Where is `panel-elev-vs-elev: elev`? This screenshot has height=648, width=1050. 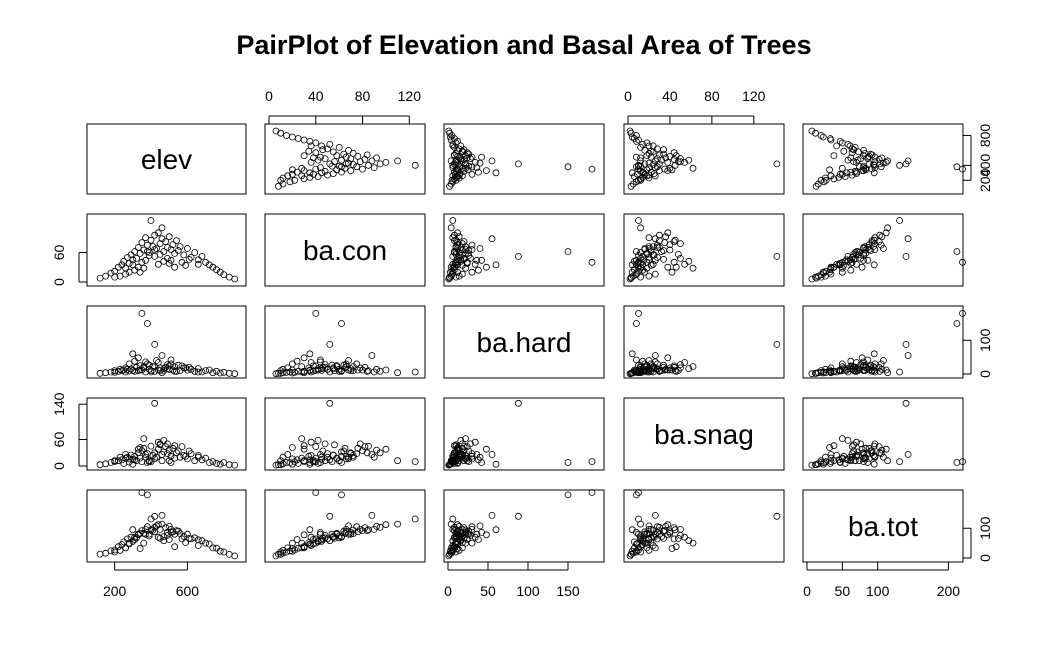 panel-elev-vs-elev: elev is located at coordinates (166, 159).